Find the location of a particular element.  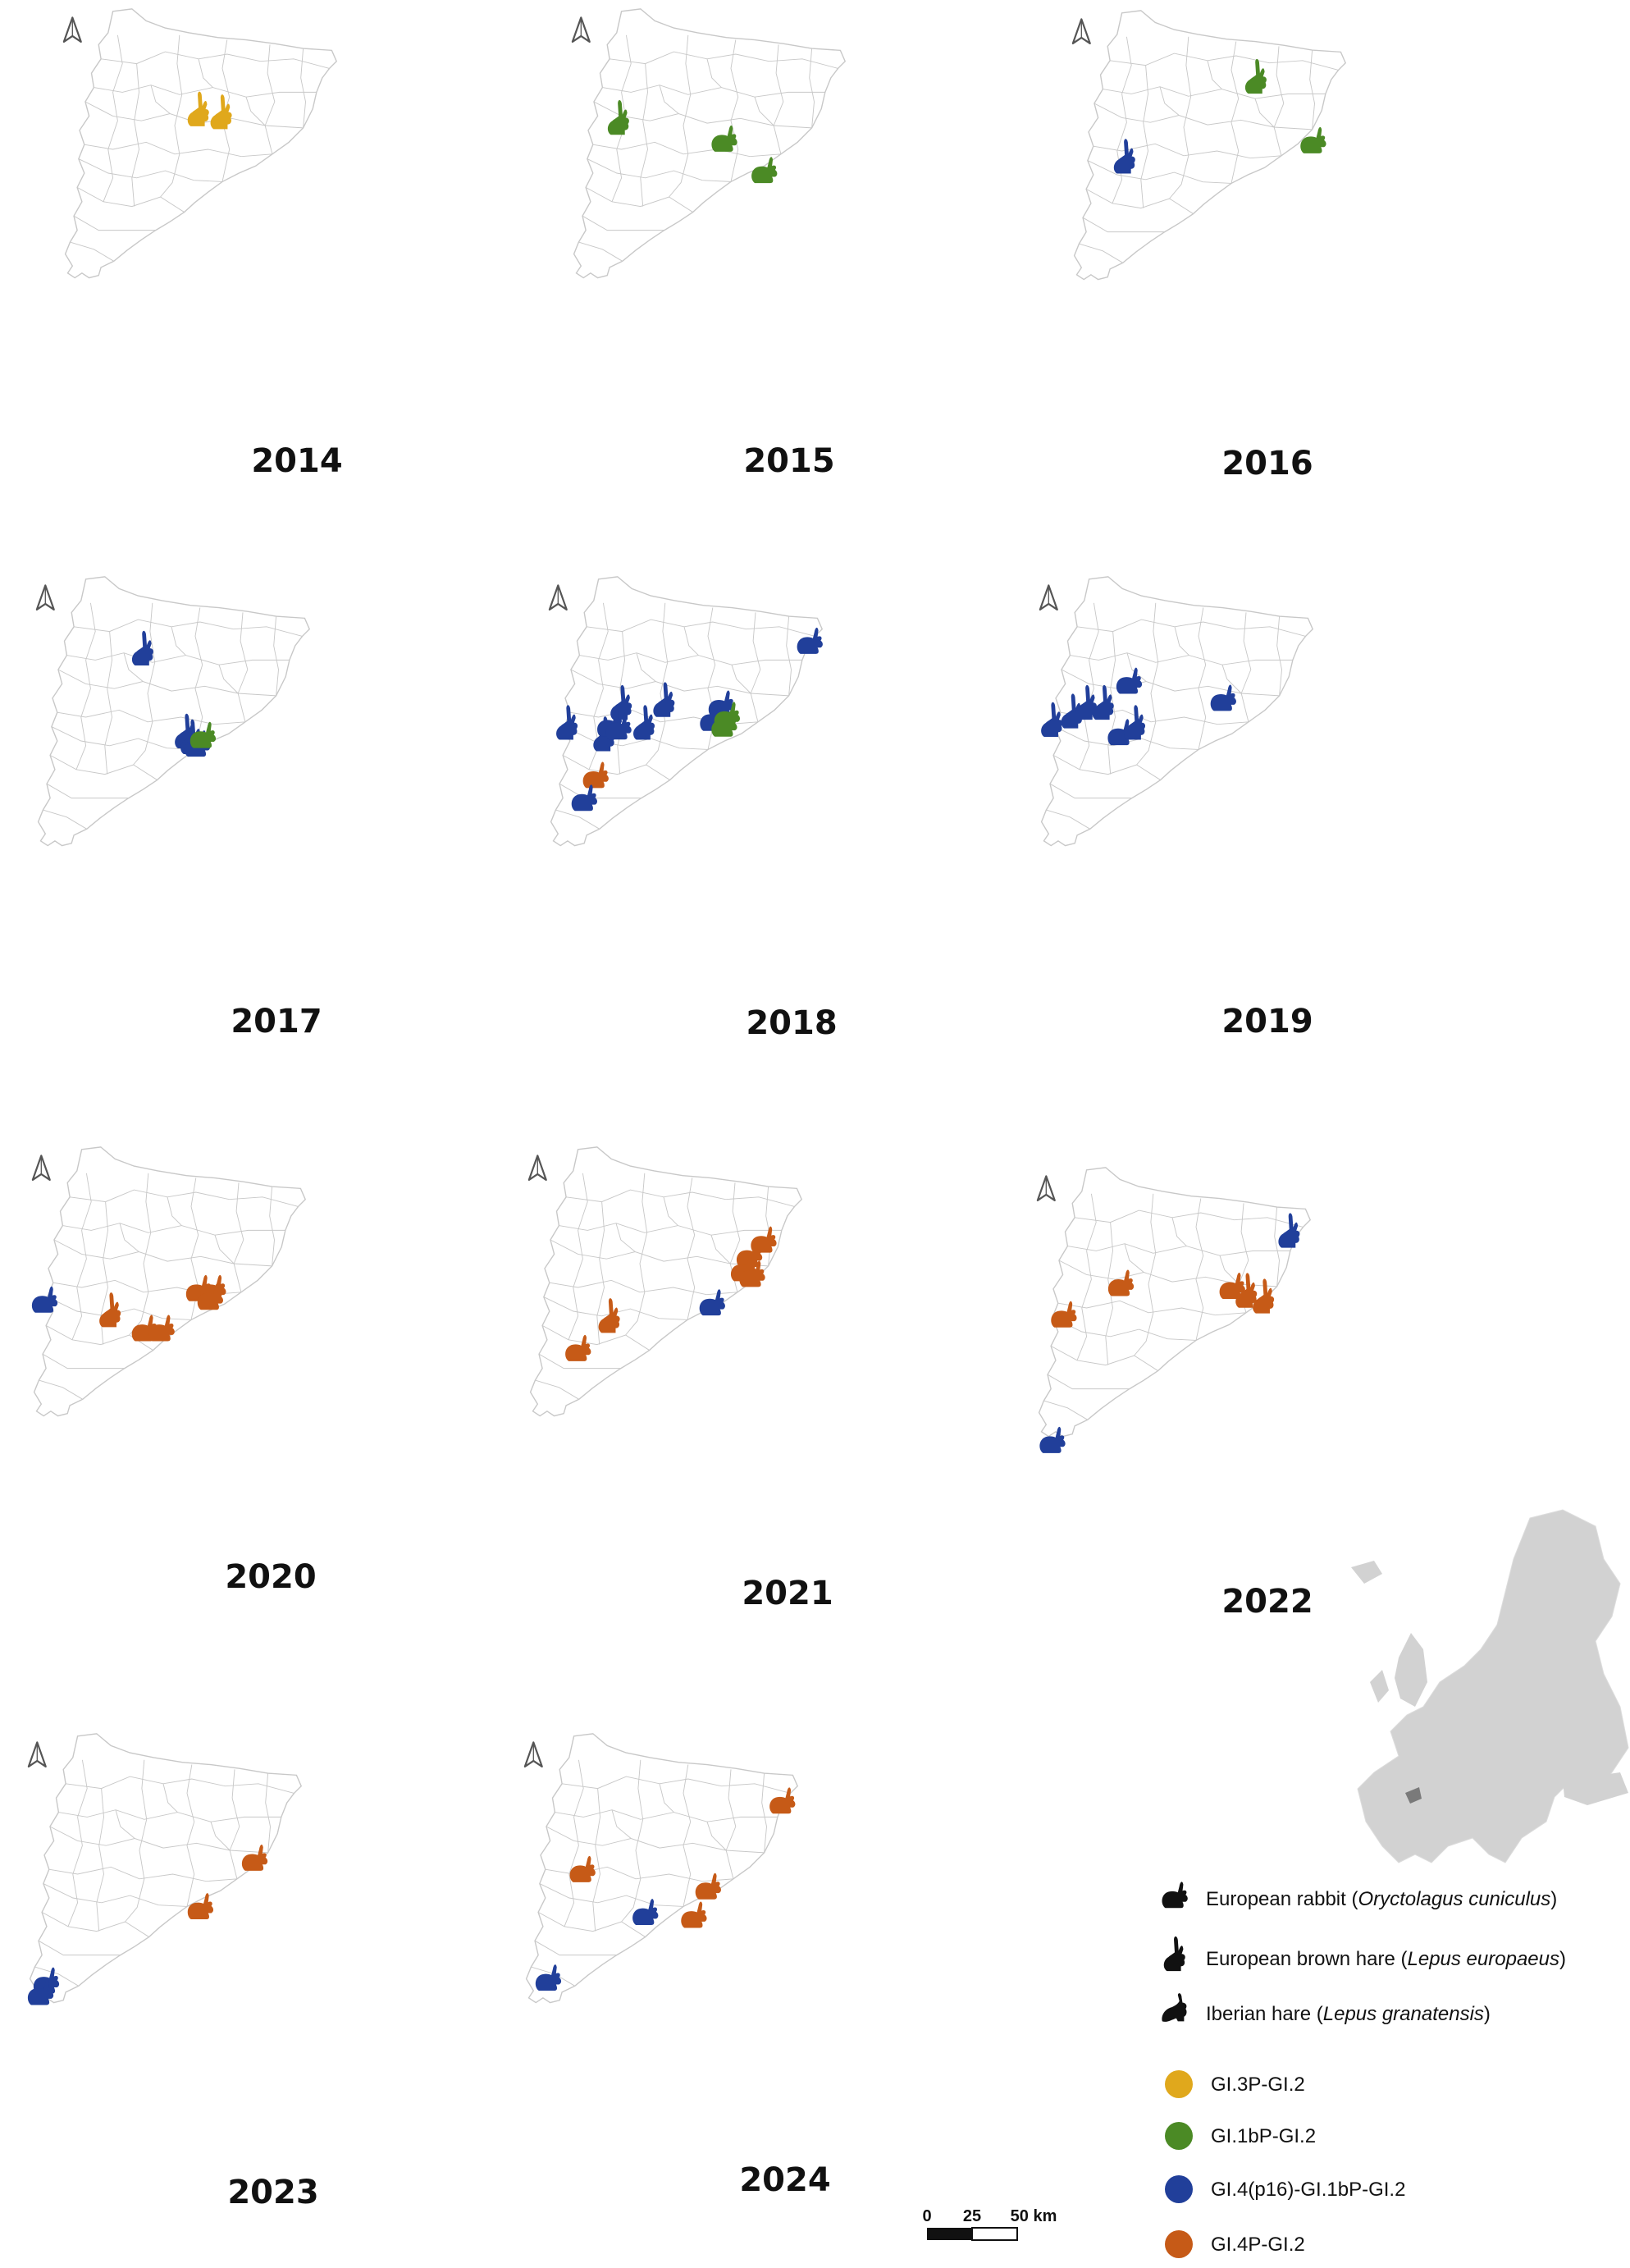

year-label: 2015 is located at coordinates (788, 461).